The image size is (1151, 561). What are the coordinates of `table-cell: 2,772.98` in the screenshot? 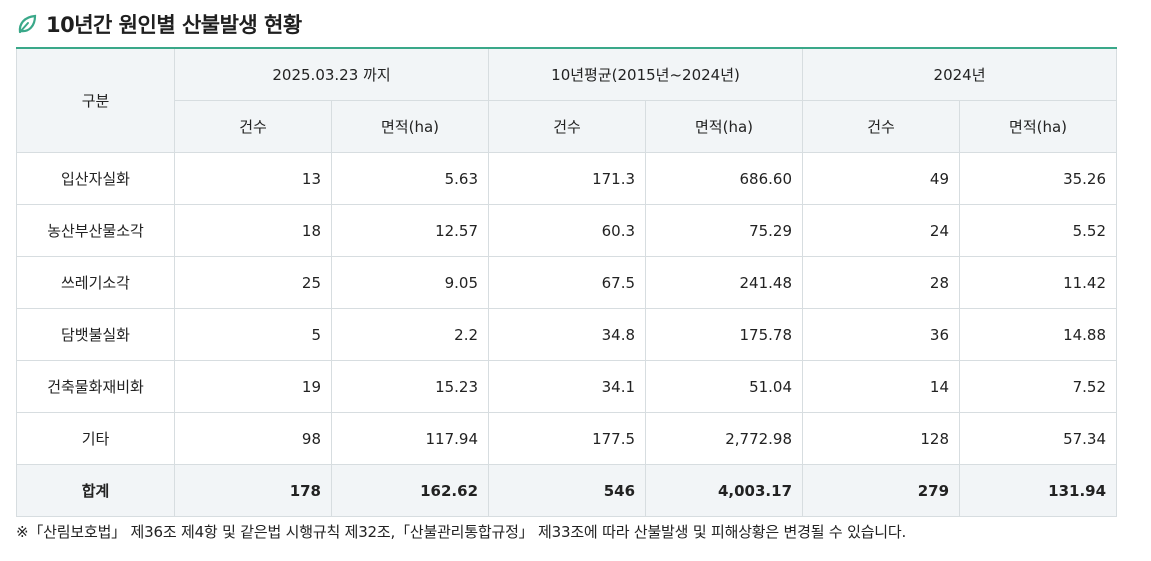 It's located at (724, 438).